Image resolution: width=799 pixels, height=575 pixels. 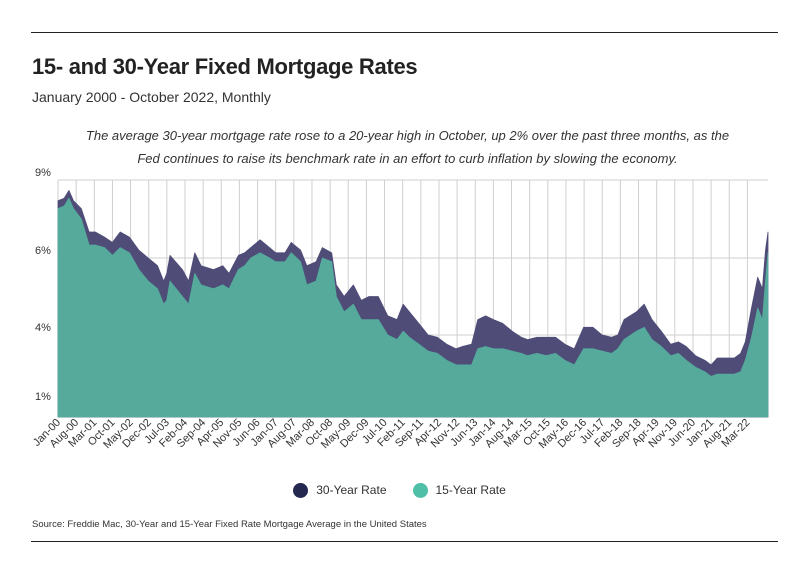 What do you see at coordinates (43, 173) in the screenshot?
I see `y-tick-label: 9%` at bounding box center [43, 173].